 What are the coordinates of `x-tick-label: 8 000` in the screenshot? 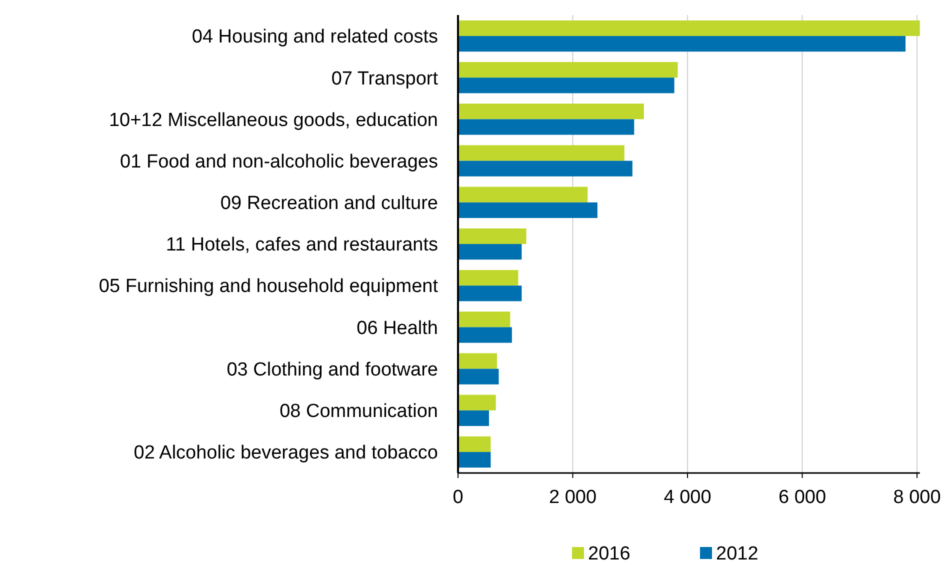 It's located at (917, 497).